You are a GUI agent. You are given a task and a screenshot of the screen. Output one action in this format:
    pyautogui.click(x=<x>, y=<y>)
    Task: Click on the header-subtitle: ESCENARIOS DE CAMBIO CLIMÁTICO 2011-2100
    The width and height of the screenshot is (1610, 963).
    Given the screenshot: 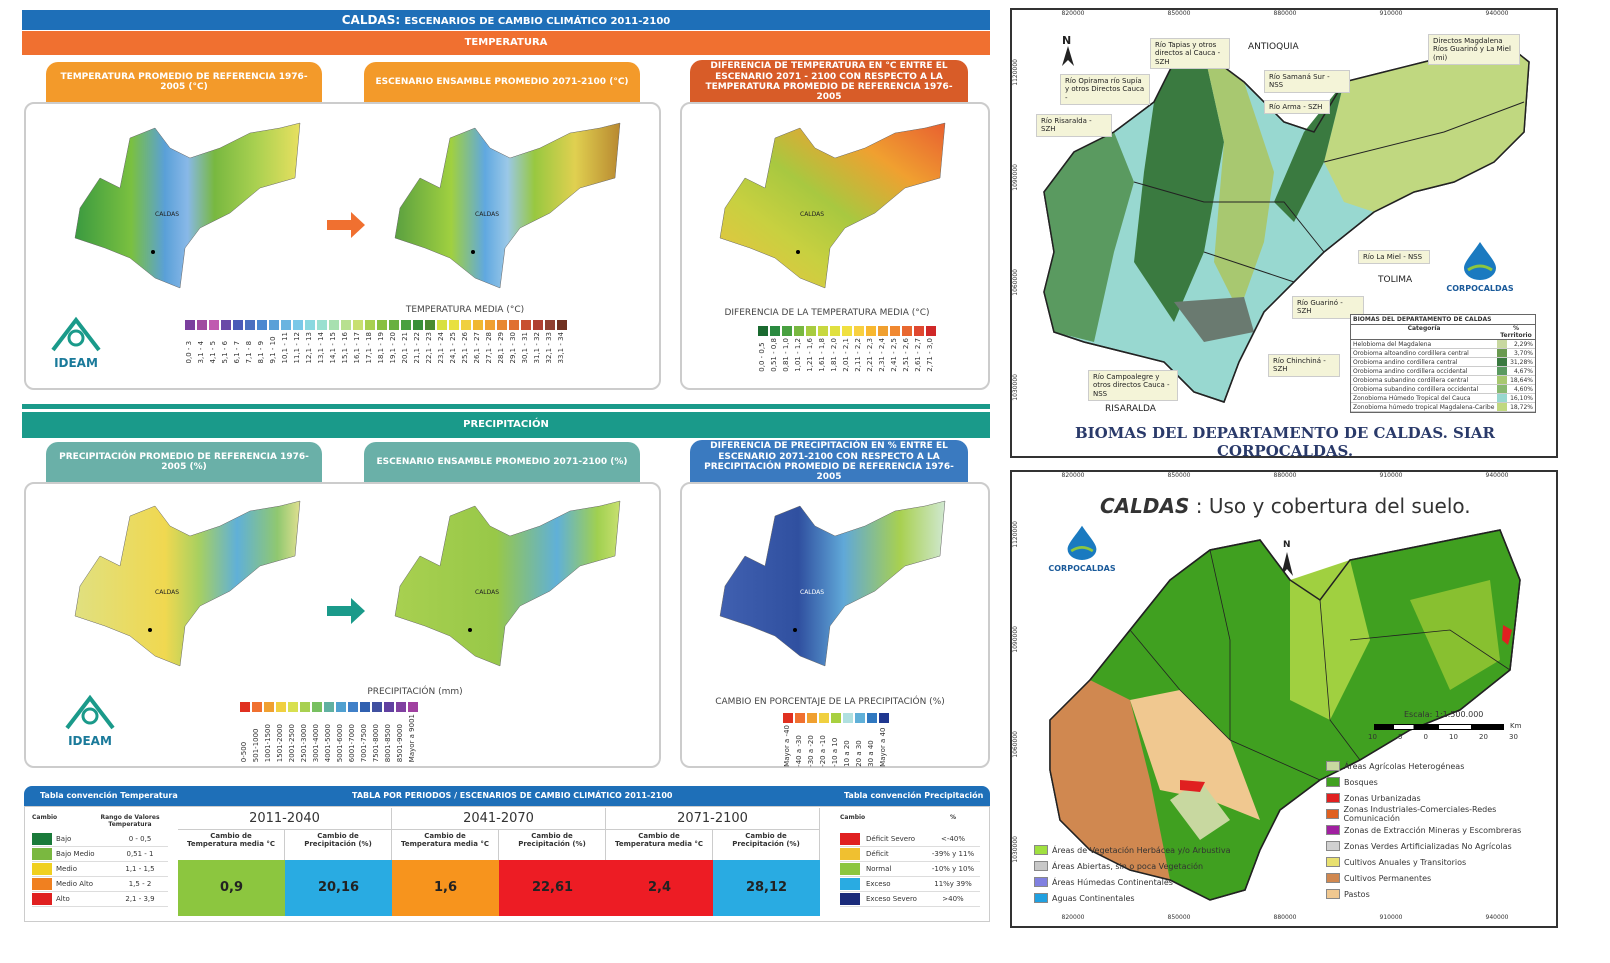 What is the action you would take?
    pyautogui.click(x=537, y=21)
    